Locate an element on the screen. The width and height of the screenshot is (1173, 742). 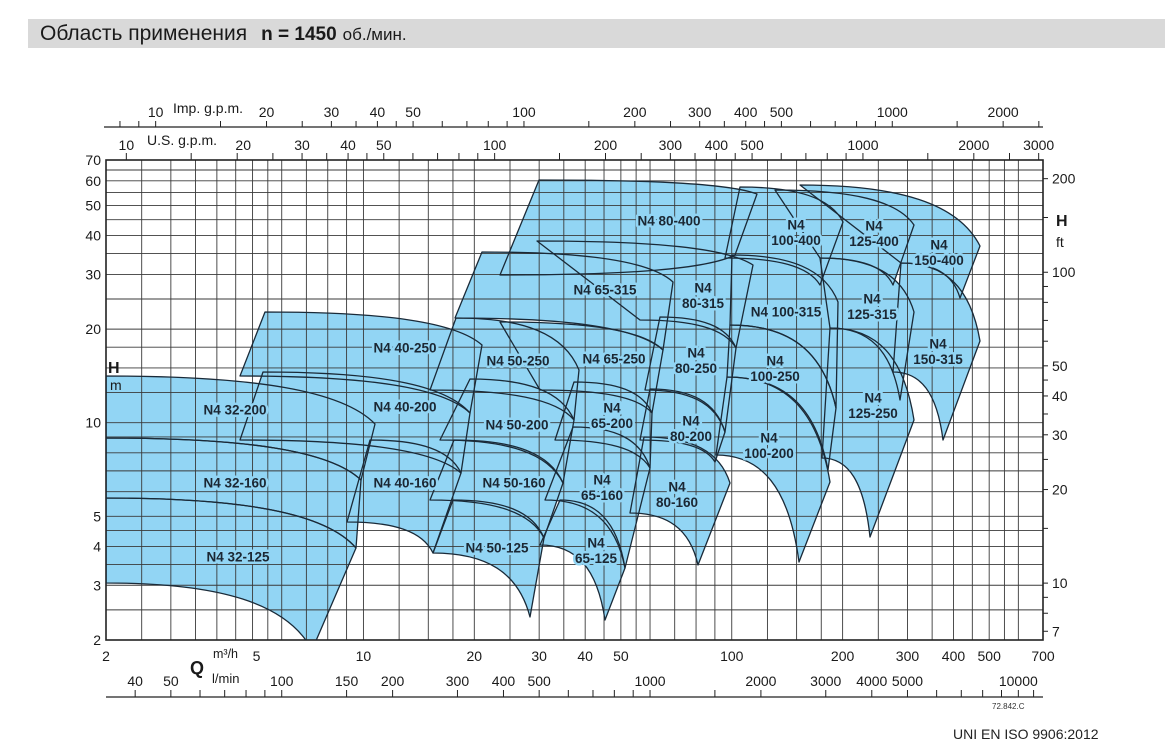
us-gpm-tick-label: 3000 is located at coordinates (1038, 145).